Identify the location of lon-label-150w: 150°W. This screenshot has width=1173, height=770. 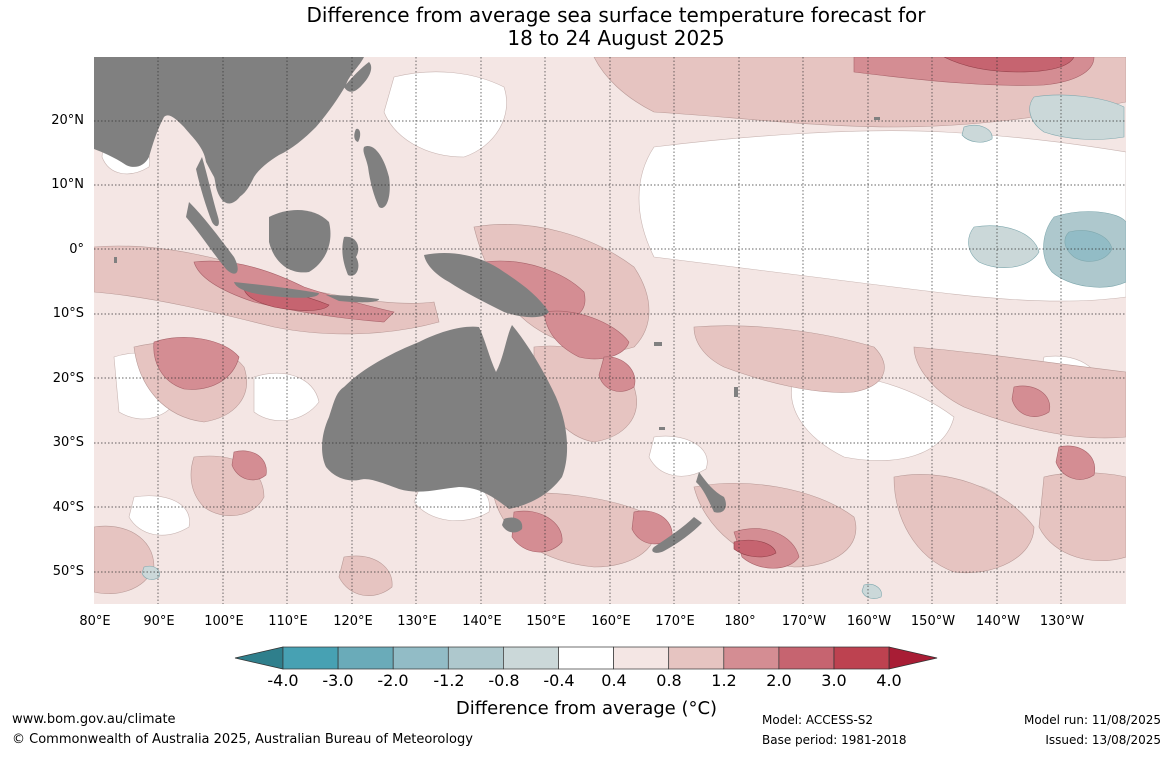
(933, 621).